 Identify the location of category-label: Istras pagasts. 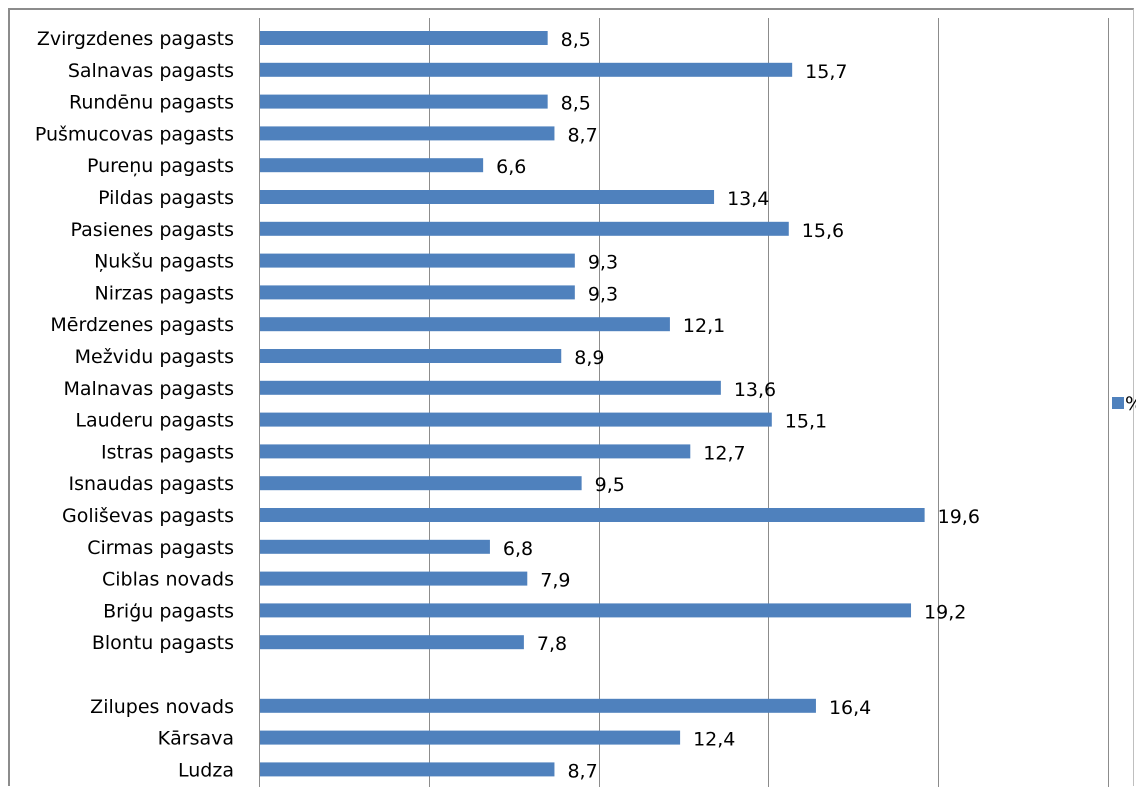
(167, 452).